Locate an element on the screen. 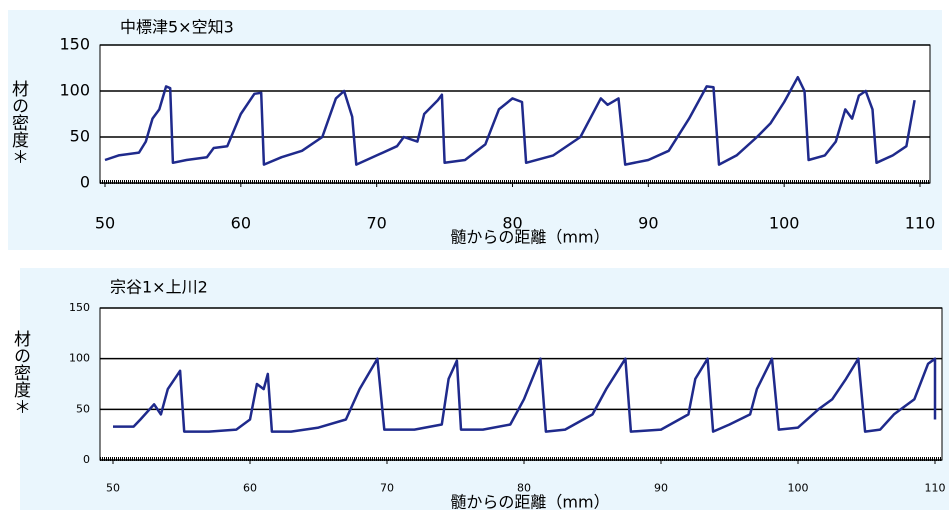 The image size is (949, 517). data-line is located at coordinates (525, 395).